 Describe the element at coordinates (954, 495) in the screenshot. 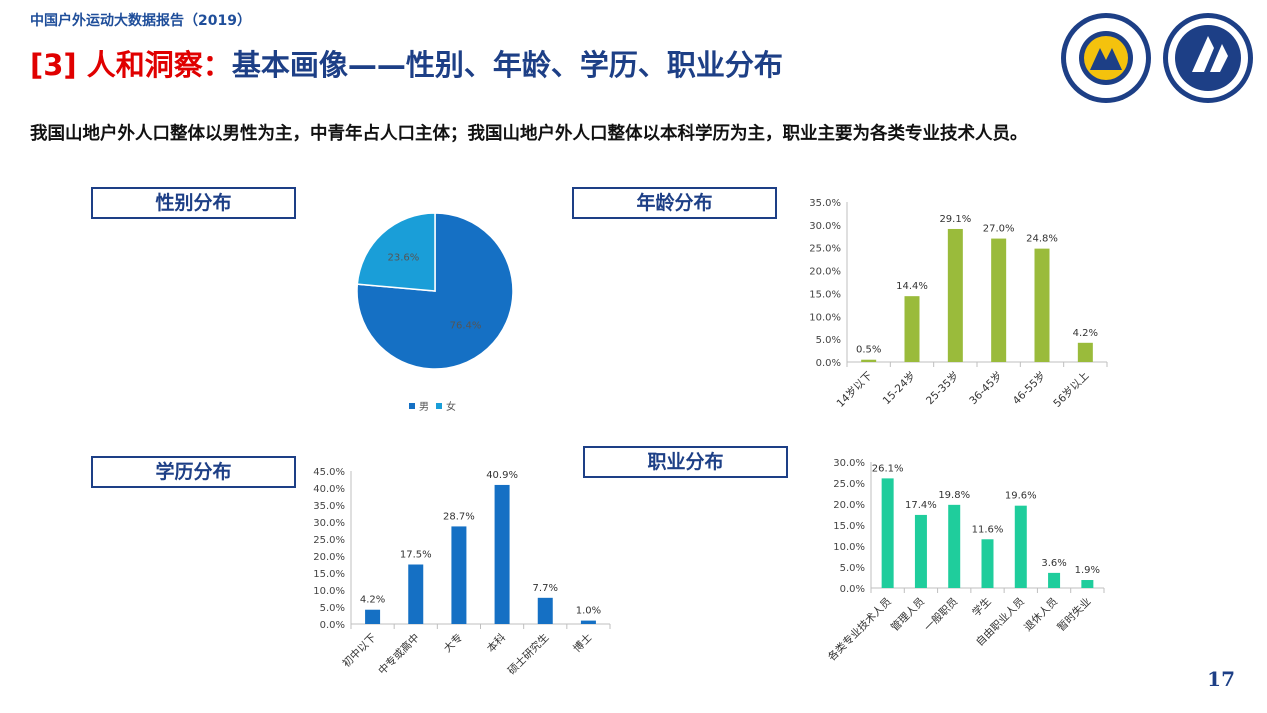

I see `bar-data-label: 19.8%` at that location.